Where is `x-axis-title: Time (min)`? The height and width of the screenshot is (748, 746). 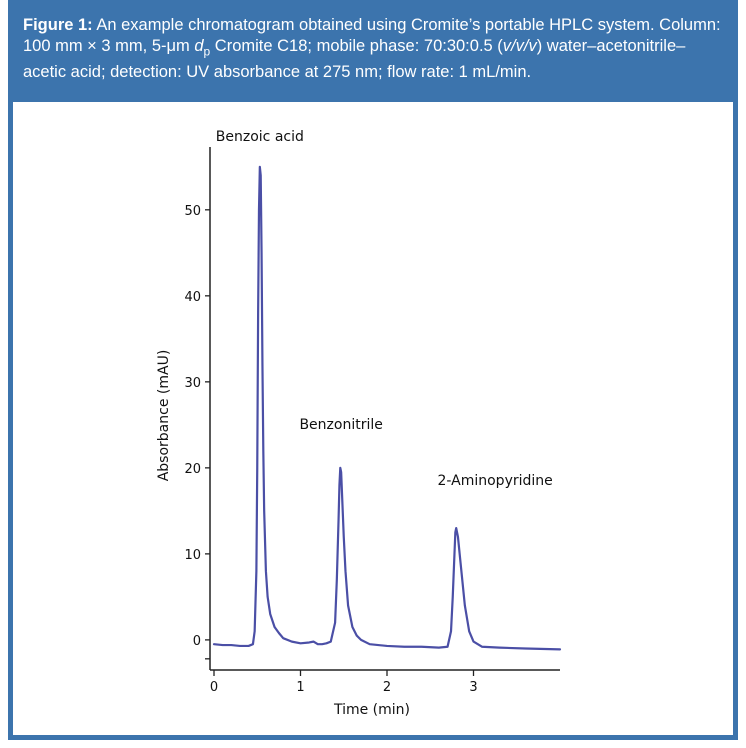 x-axis-title: Time (min) is located at coordinates (371, 710).